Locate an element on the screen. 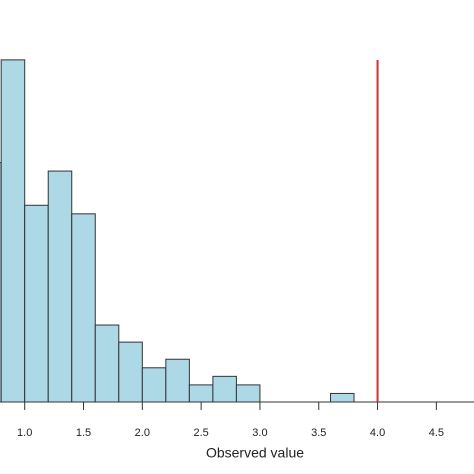 The width and height of the screenshot is (474, 474). x-tick-label: 3.5 is located at coordinates (318, 433).